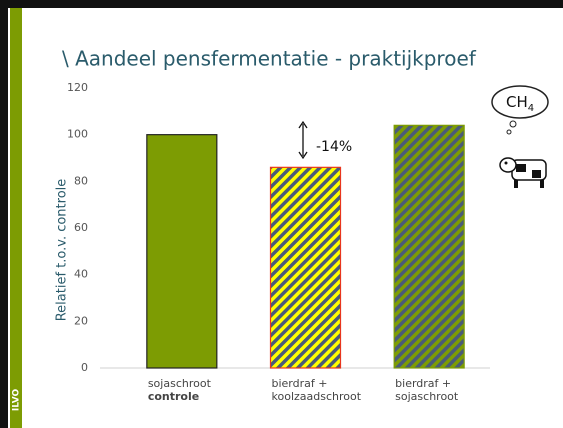  What do you see at coordinates (16, 218) in the screenshot?
I see `side-stripe` at bounding box center [16, 218].